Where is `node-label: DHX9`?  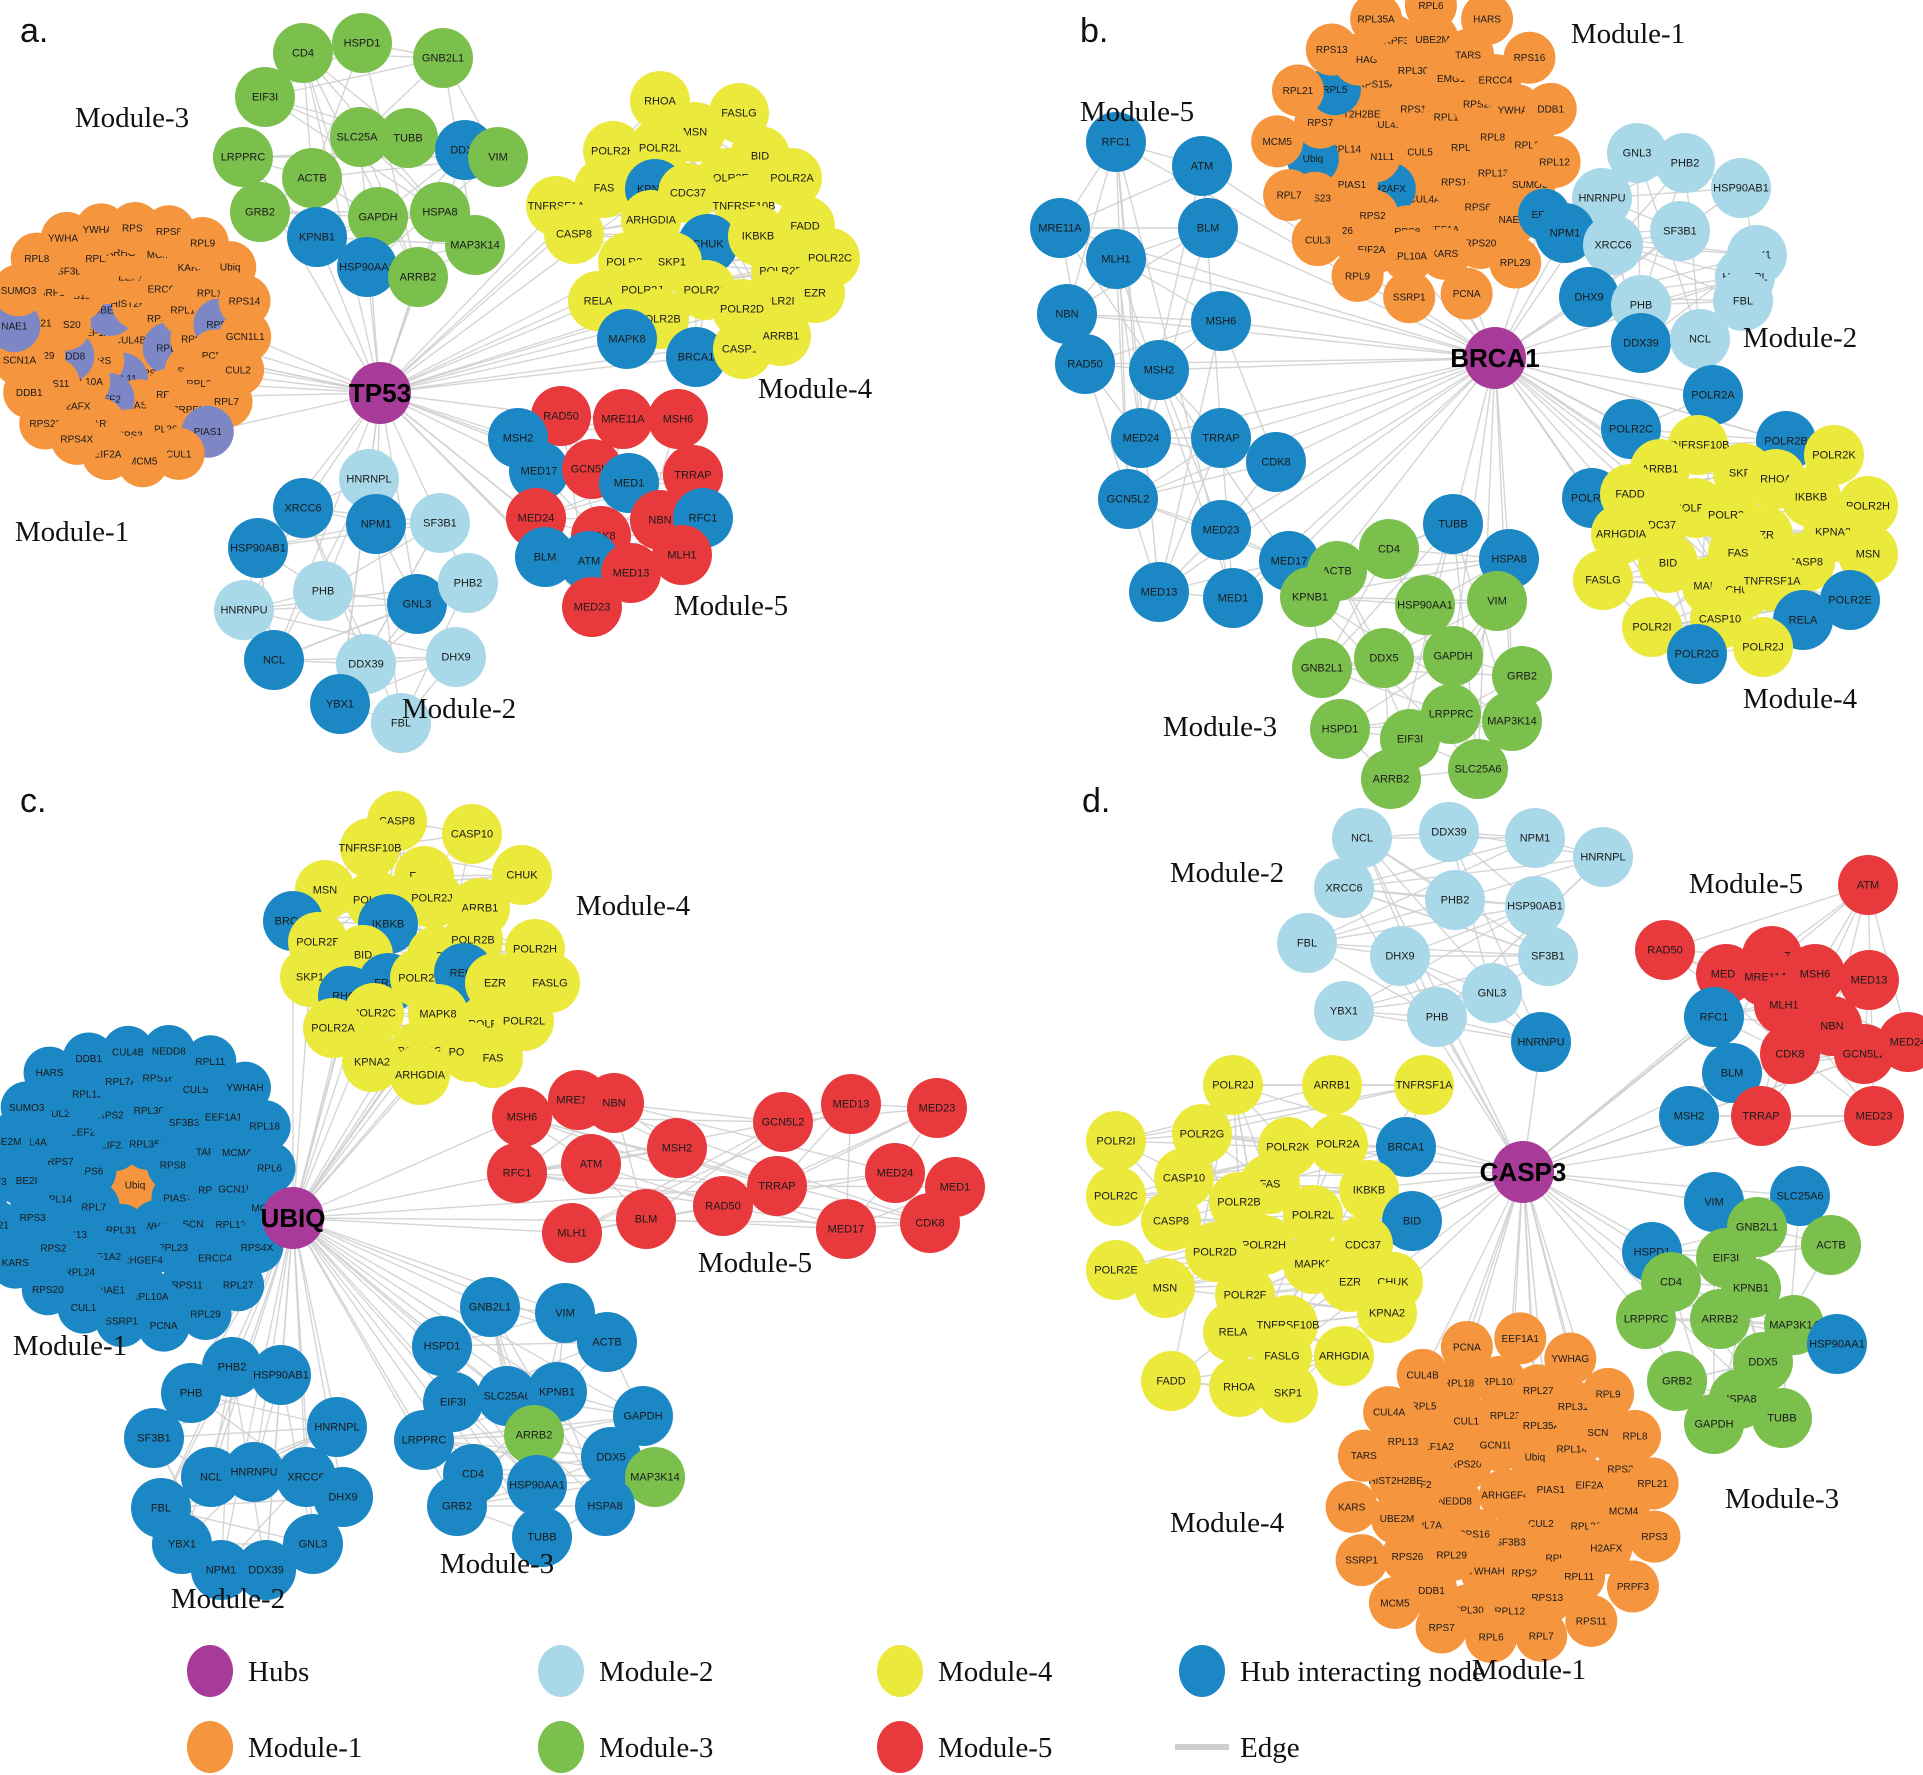
node-label: DHX9 is located at coordinates (1399, 957).